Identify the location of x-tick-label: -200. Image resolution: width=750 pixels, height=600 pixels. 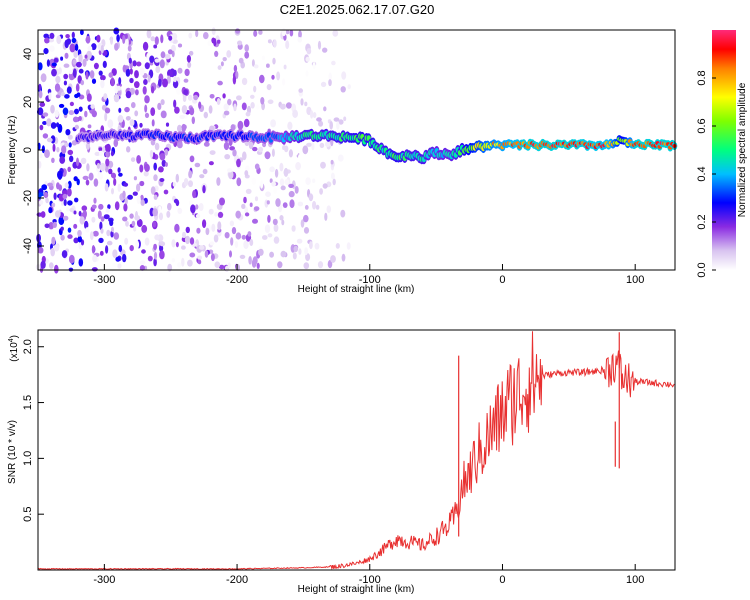
(237, 580).